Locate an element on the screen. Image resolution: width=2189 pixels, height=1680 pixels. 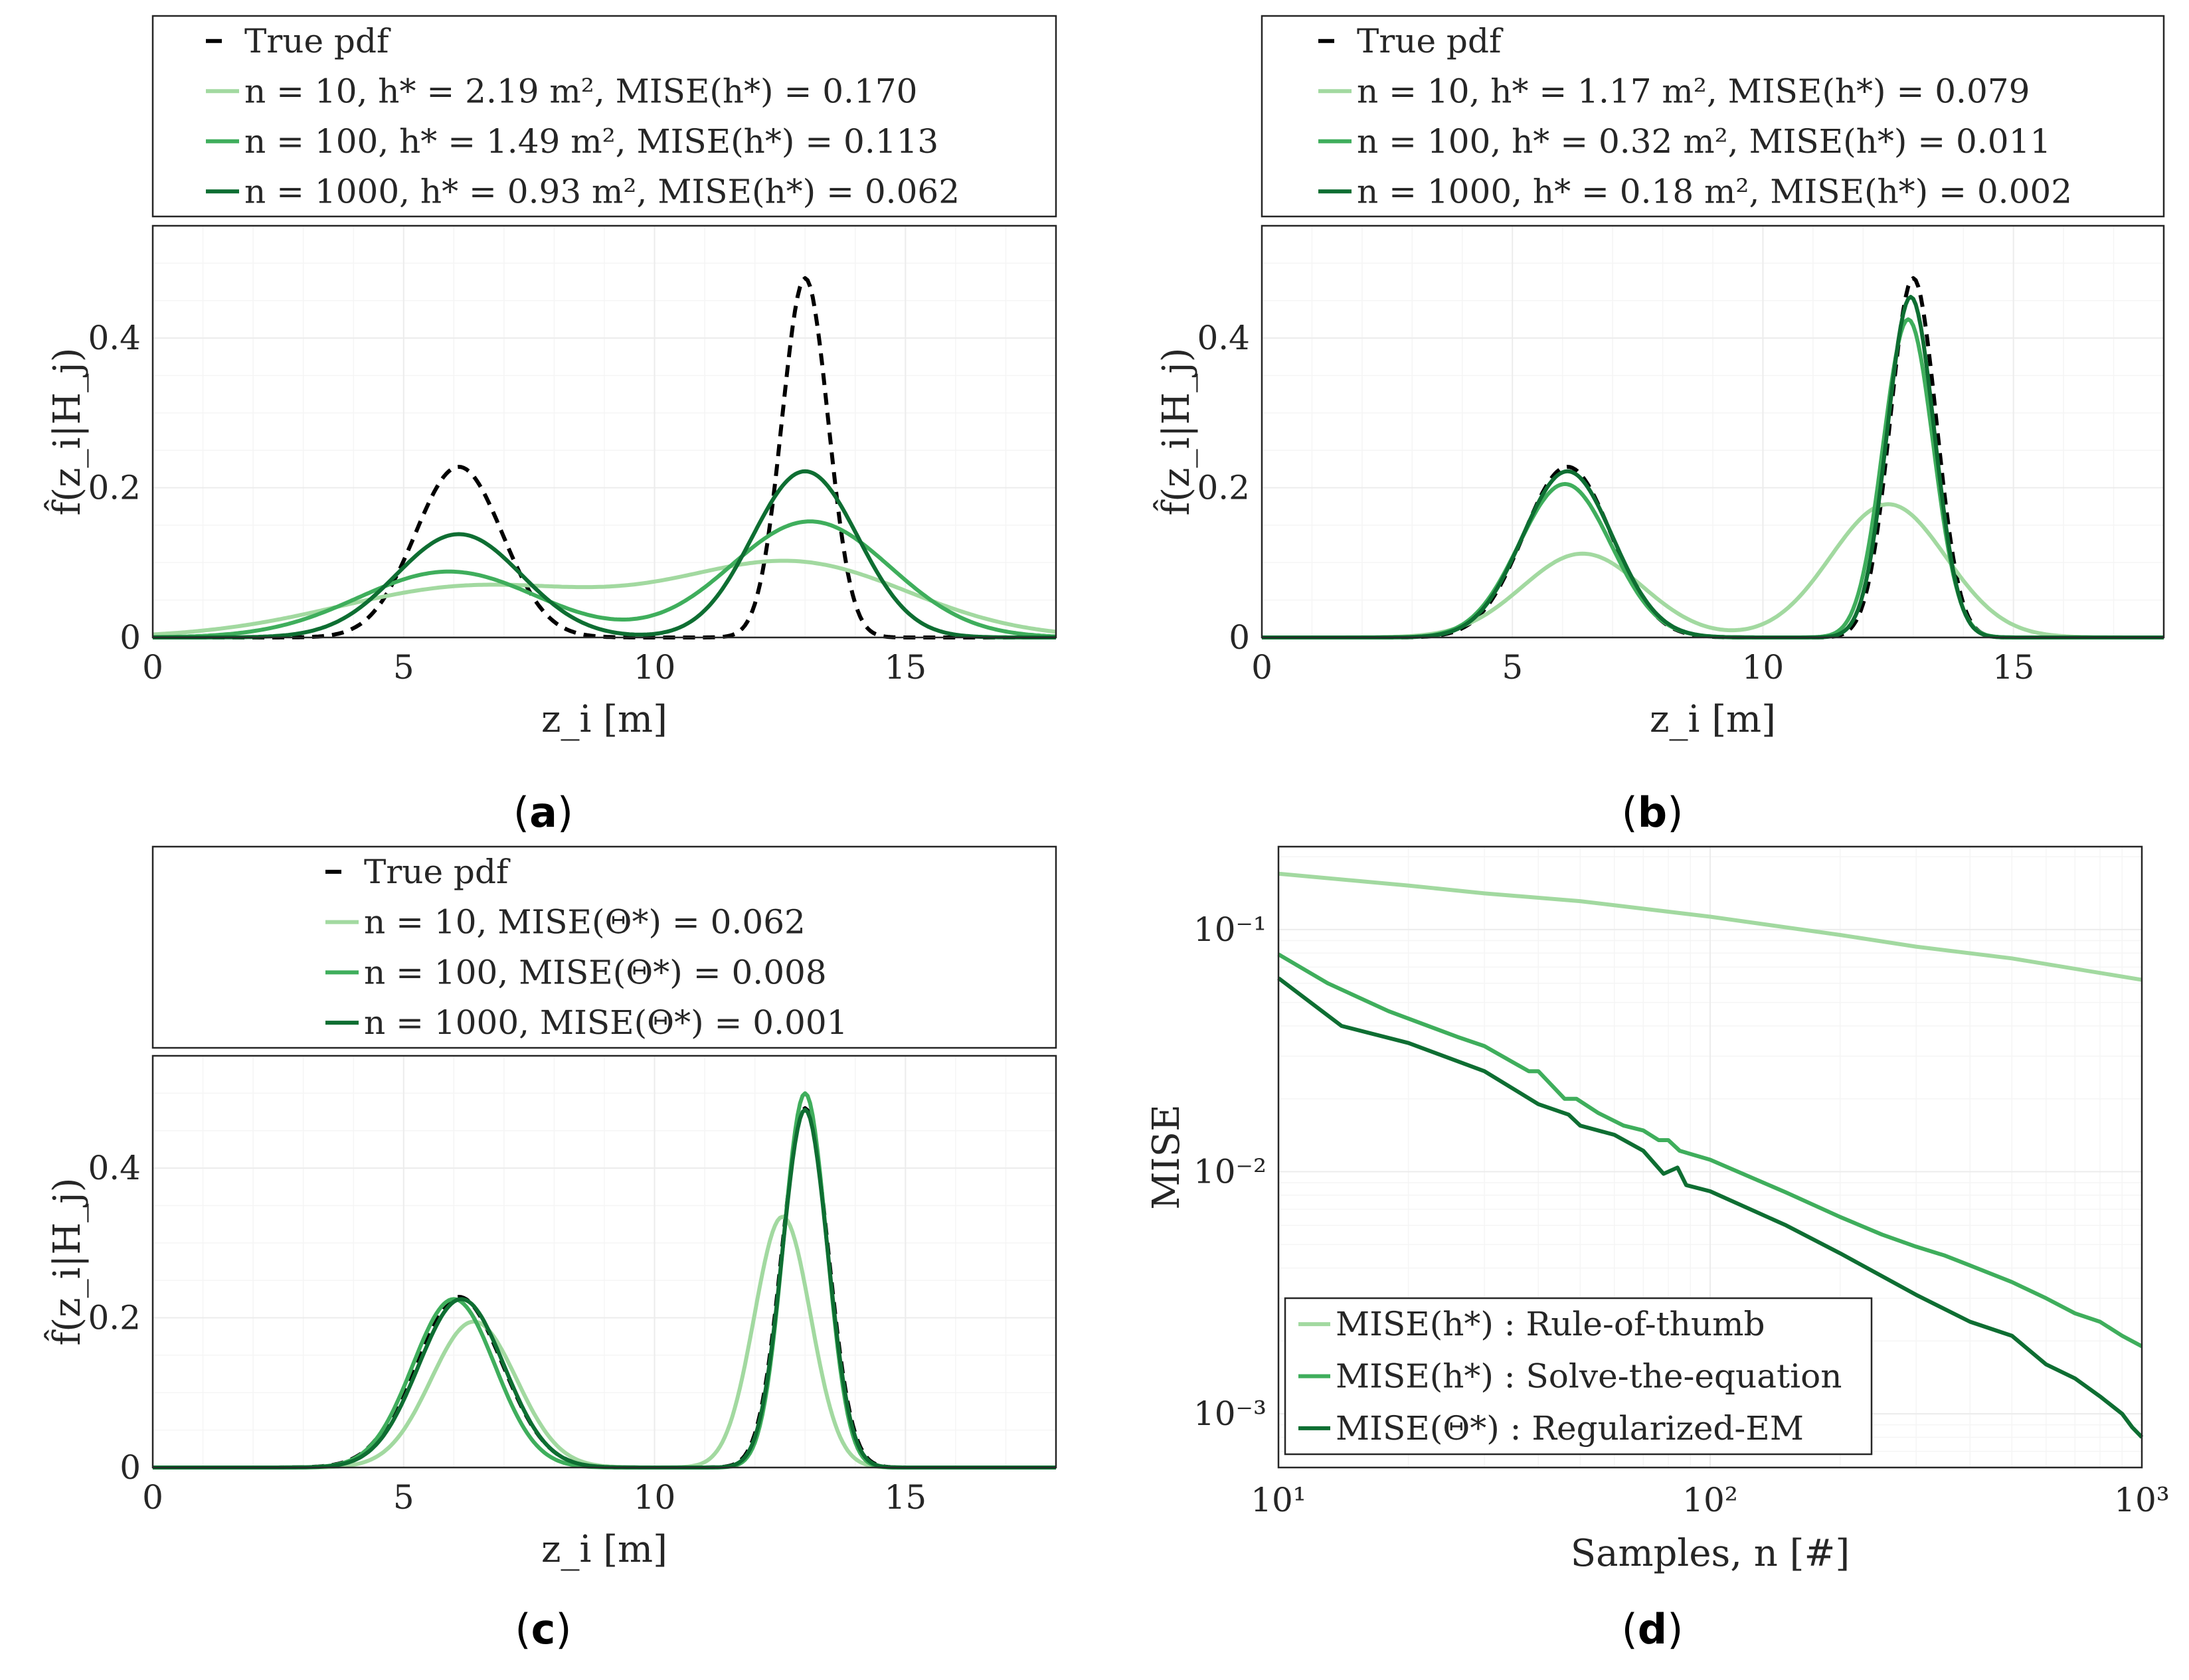
legend-label: n = 1000, MISE(Θ*) = 0.001 is located at coordinates (605, 1022).